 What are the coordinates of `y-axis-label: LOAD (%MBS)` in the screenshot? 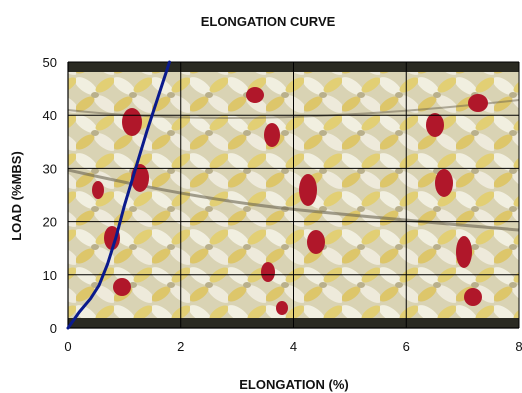 It's located at (16, 196).